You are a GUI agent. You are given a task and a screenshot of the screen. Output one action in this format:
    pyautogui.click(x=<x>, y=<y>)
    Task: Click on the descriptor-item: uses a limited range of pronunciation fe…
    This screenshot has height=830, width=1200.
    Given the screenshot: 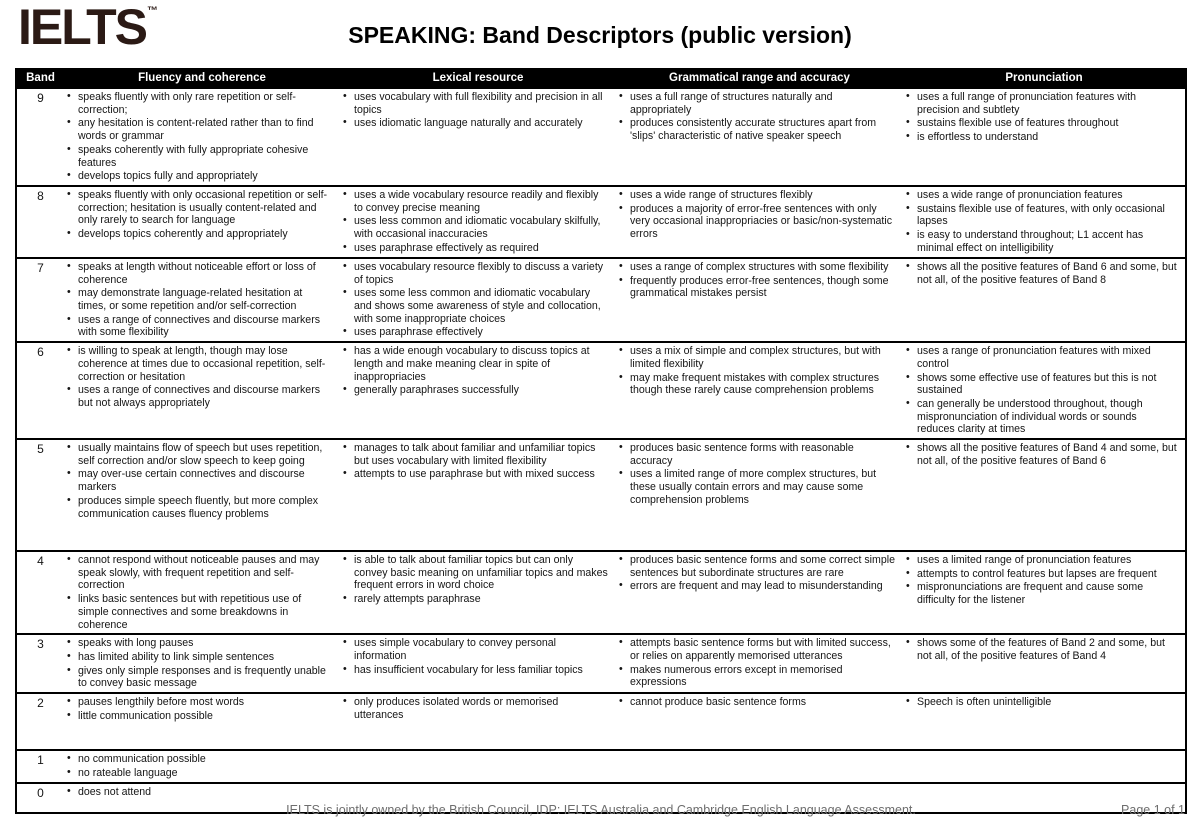 What is the action you would take?
    pyautogui.click(x=1041, y=560)
    